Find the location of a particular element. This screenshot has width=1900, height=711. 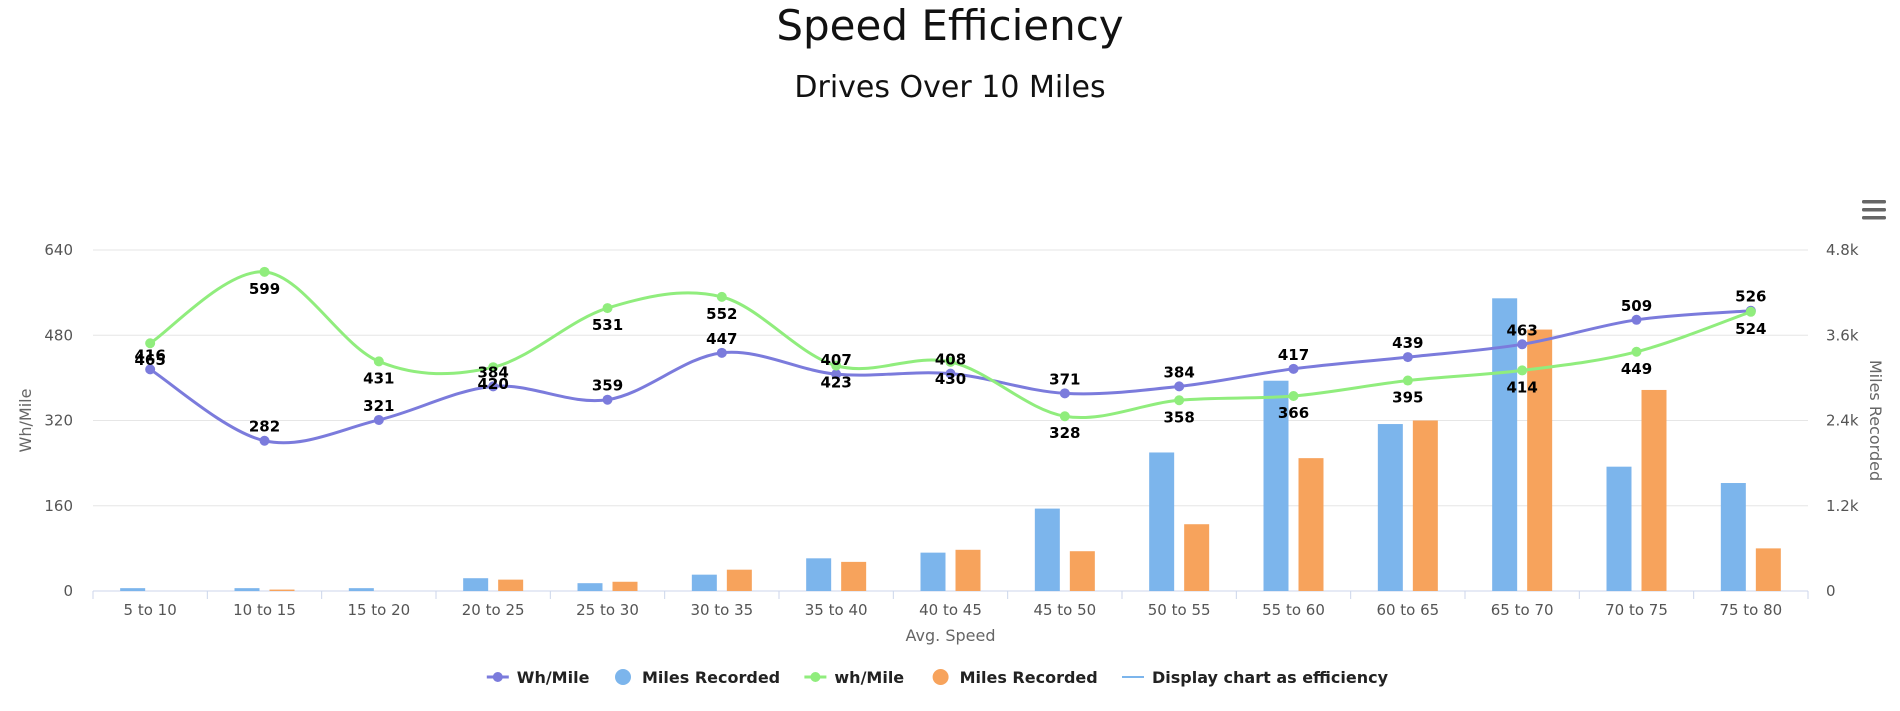

x-tick-label: 25 to 30 is located at coordinates (607, 610).